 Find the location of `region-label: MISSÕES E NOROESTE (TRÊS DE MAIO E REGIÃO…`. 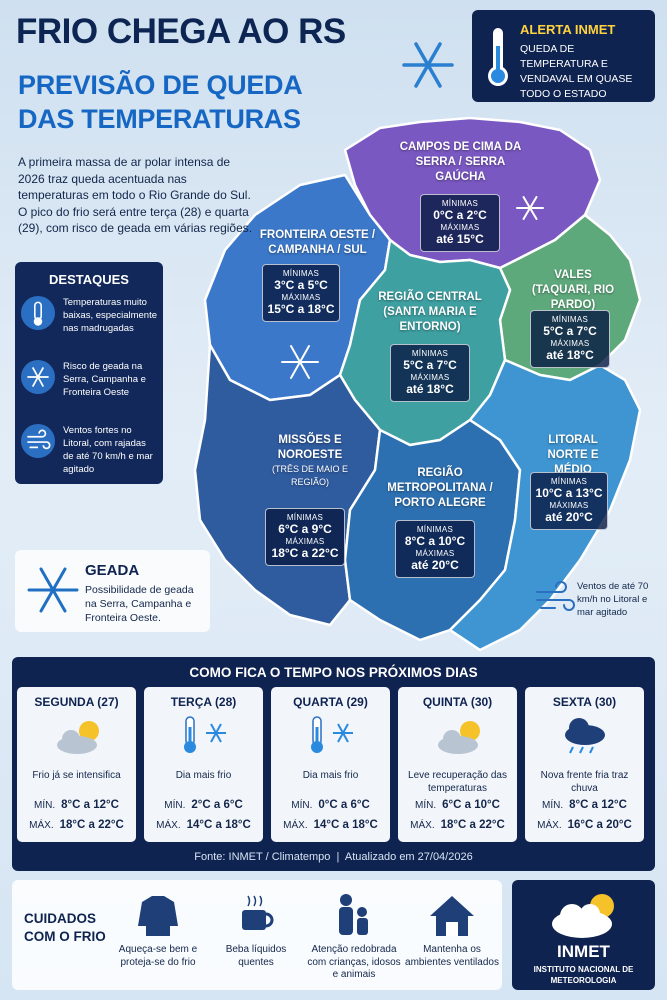

region-label: MISSÕES E NOROESTE (TRÊS DE MAIO E REGIÃO… is located at coordinates (310, 461).